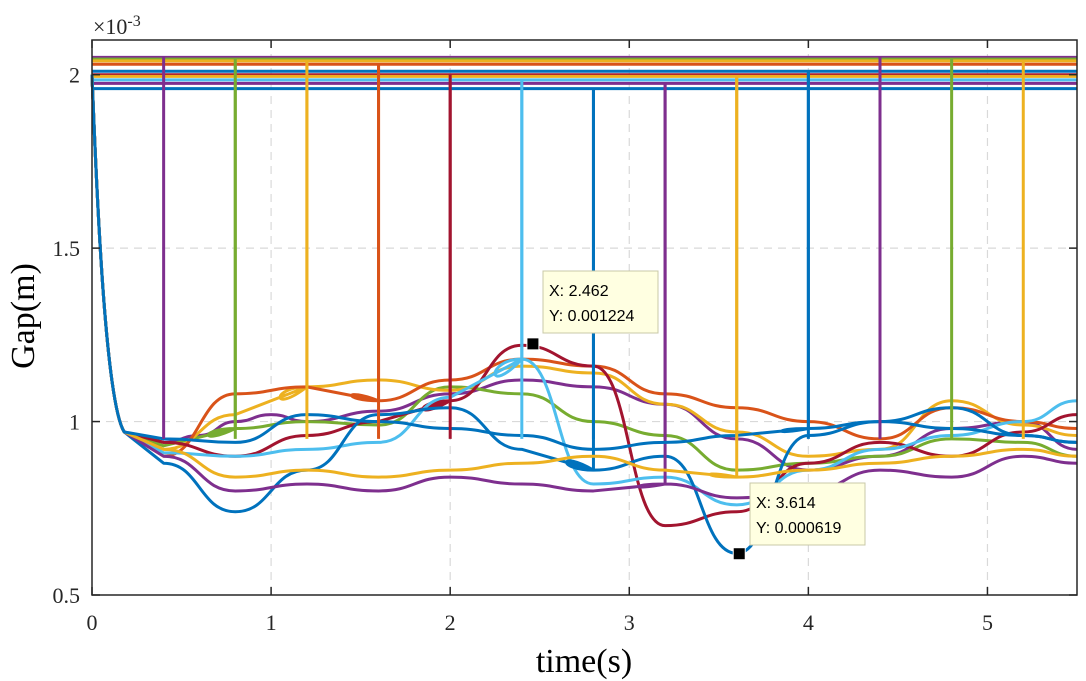  Describe the element at coordinates (133, 21) in the screenshot. I see `y-multiplier-exponent: -3` at that location.